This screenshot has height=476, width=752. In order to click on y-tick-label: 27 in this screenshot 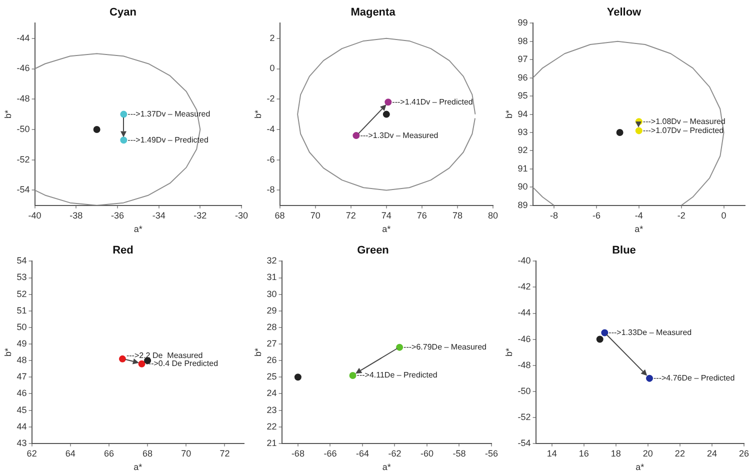, I will do `click(271, 343)`.